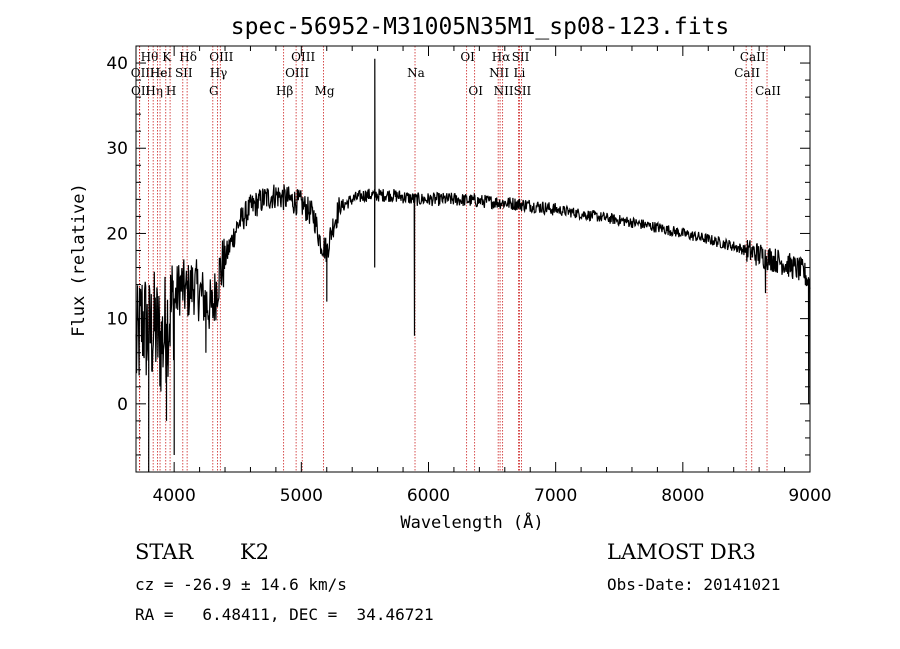  Describe the element at coordinates (681, 552) in the screenshot. I see `survey-name: LAMOST DR3` at that location.